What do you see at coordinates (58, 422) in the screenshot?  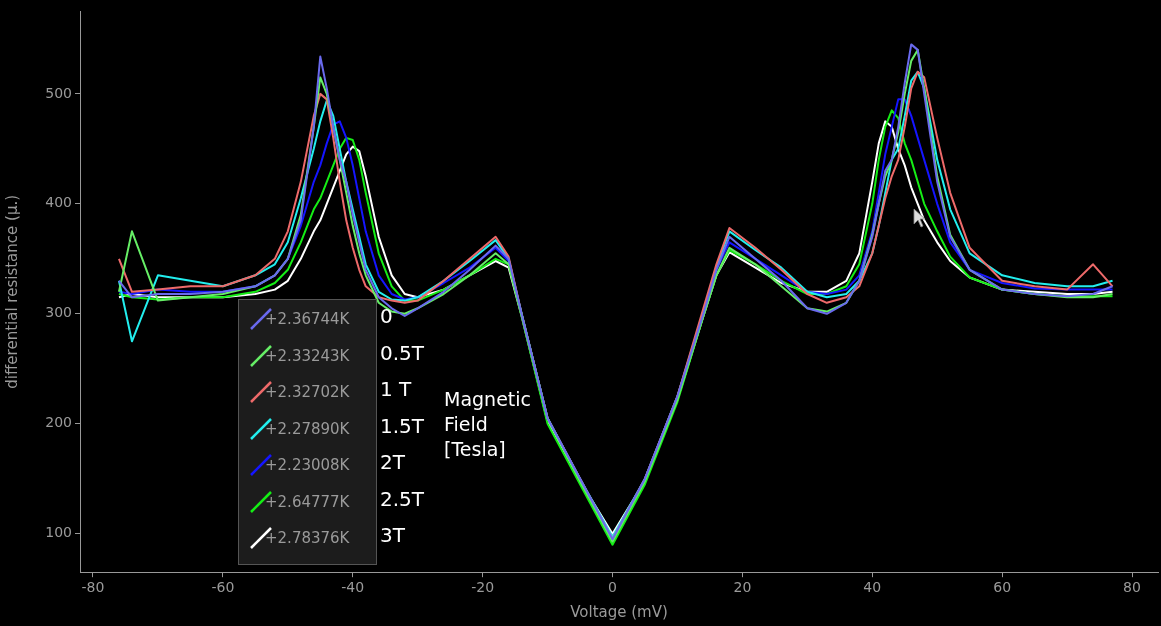 I see `y-tick-label: 200` at bounding box center [58, 422].